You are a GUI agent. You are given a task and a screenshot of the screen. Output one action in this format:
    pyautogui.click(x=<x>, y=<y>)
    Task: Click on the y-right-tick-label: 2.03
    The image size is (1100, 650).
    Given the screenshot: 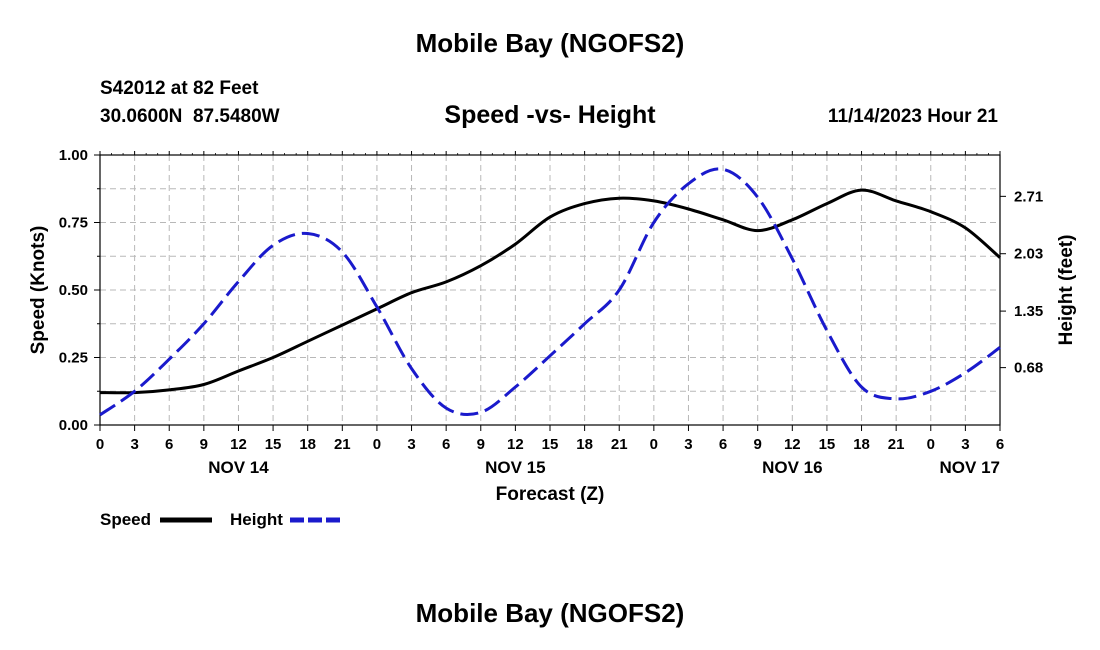 What is the action you would take?
    pyautogui.click(x=1028, y=254)
    